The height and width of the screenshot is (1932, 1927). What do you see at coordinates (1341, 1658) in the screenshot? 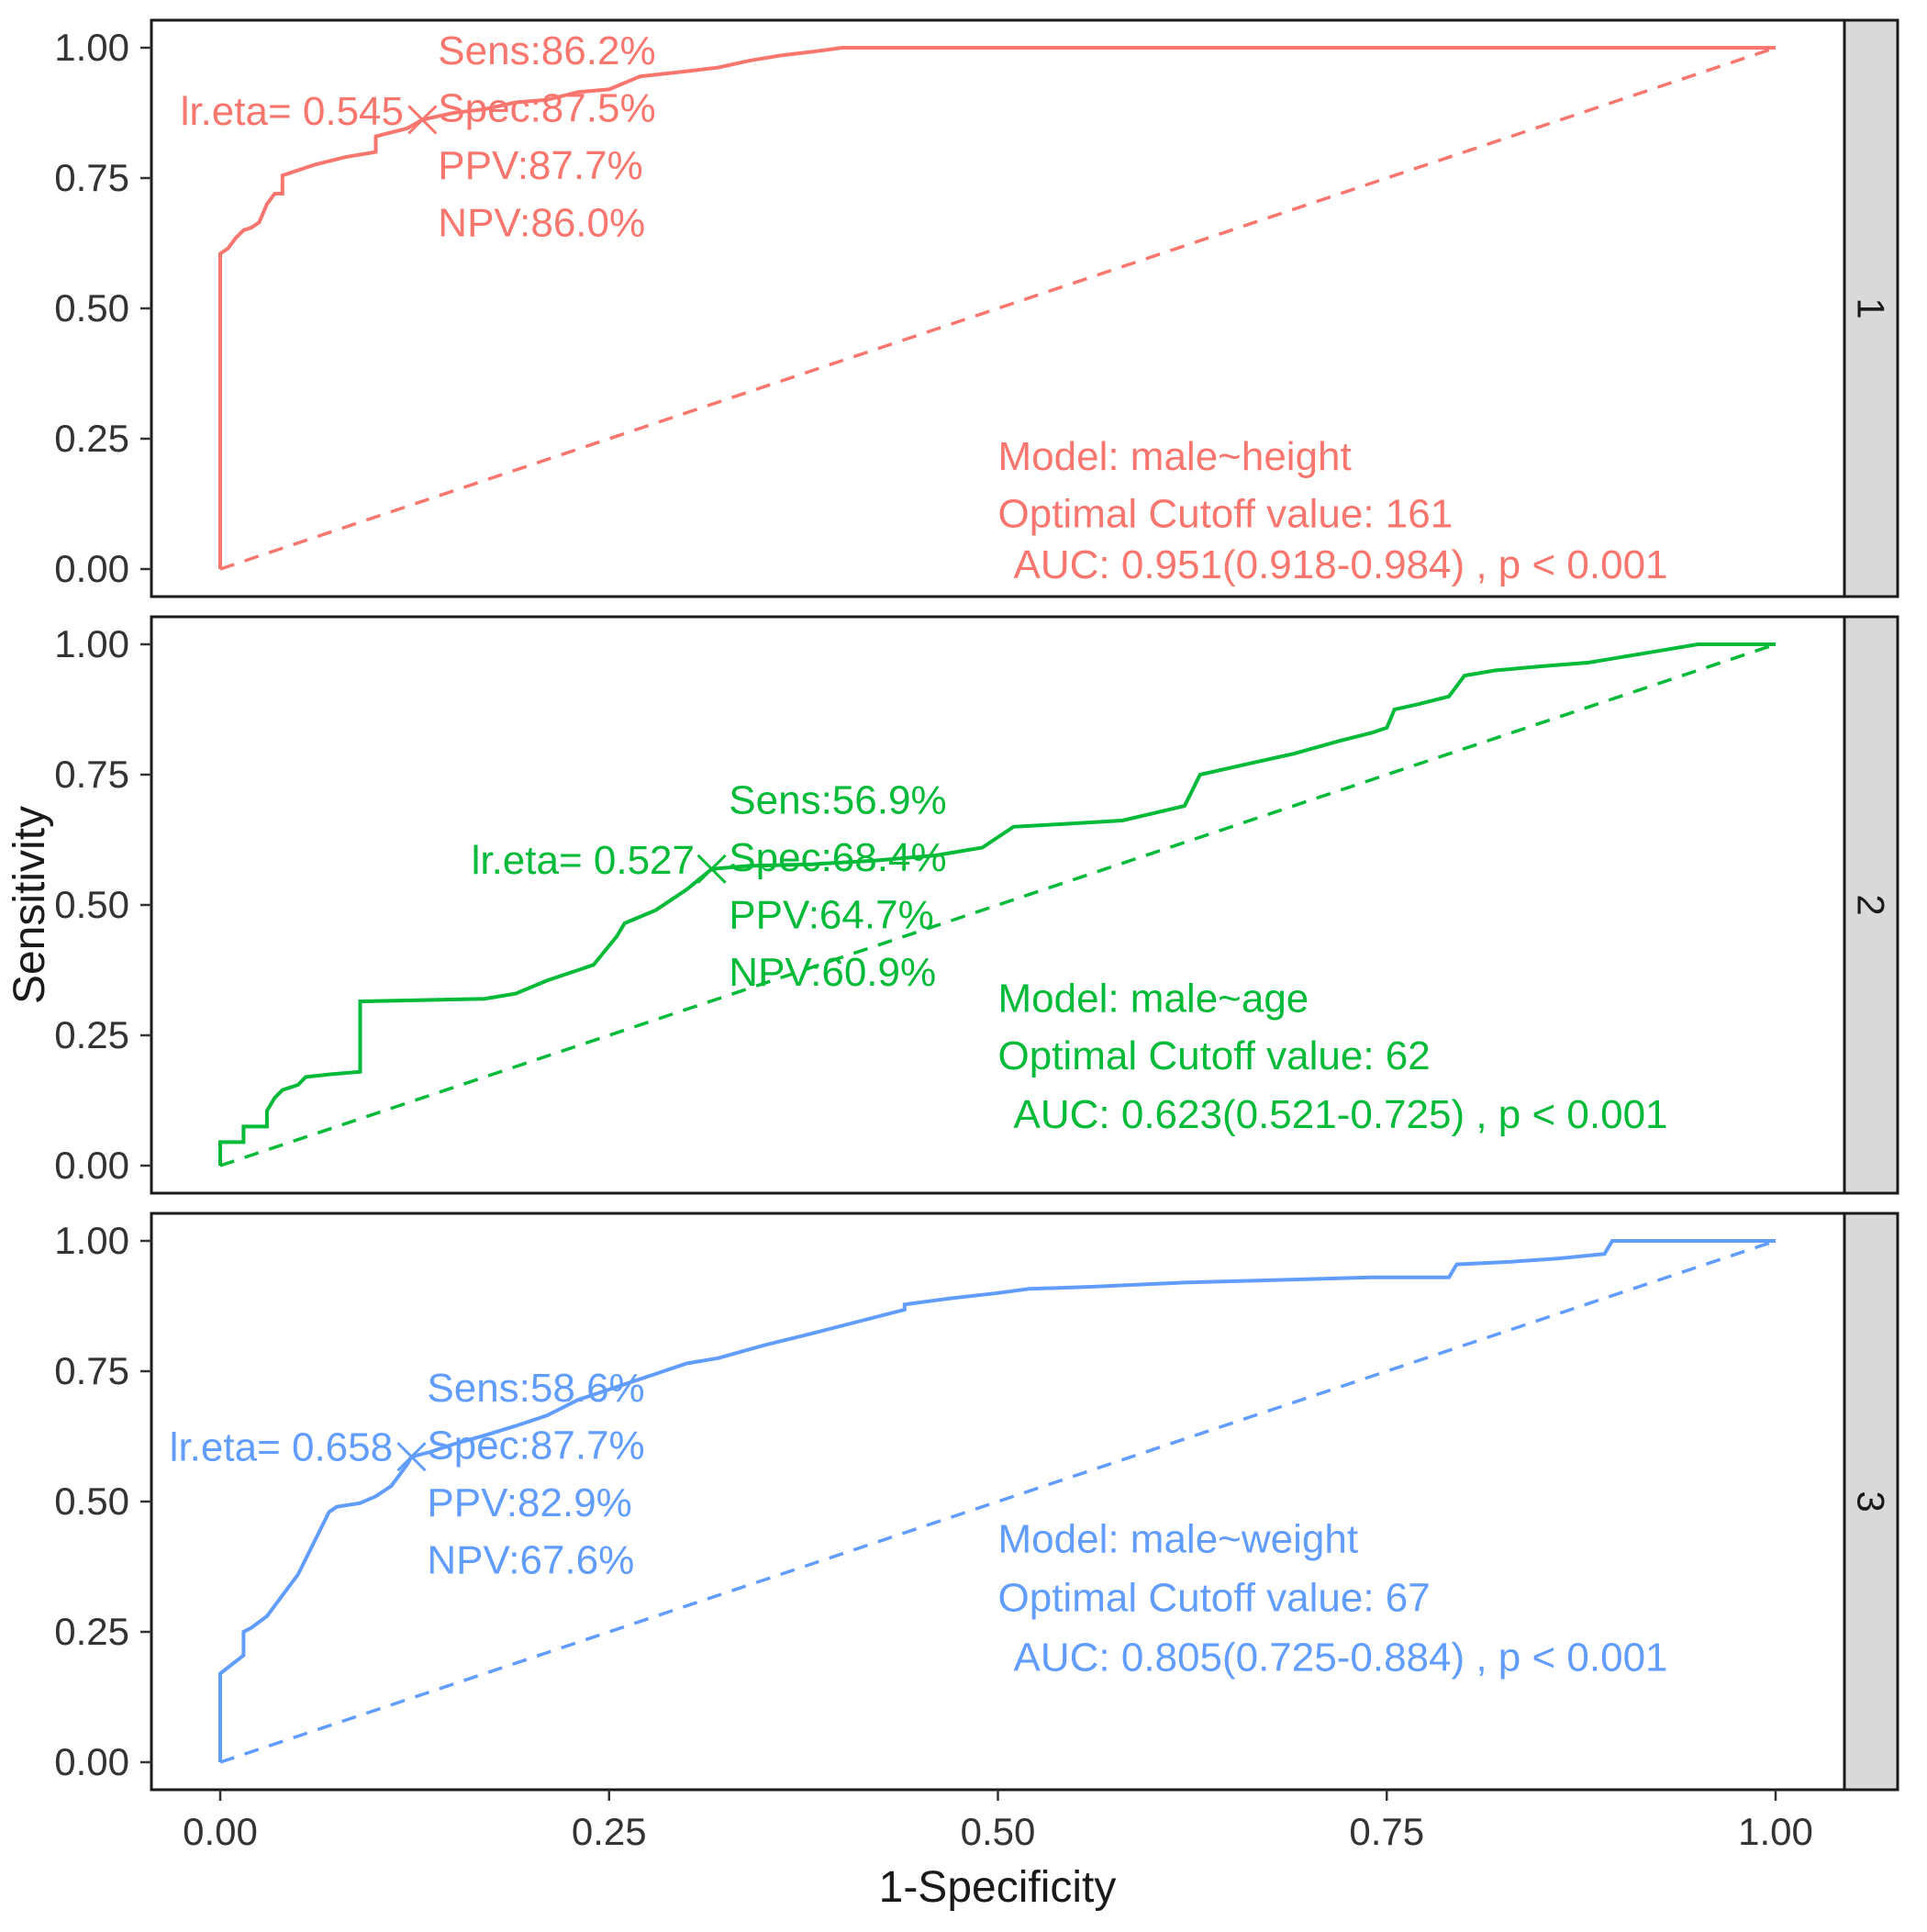
I see `annotation-auc: AUC: 0.805(0.725-0.884) , p < 0.001` at bounding box center [1341, 1658].